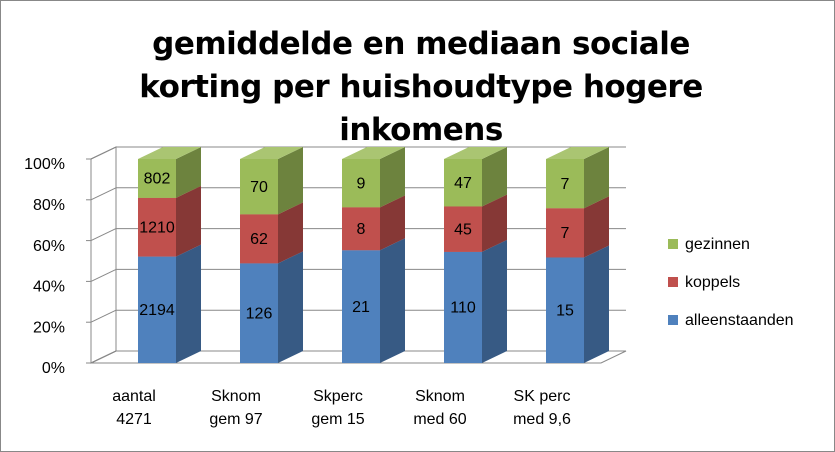 This screenshot has height=452, width=835. Describe the element at coordinates (236, 408) in the screenshot. I see `x-tick-label: Sknom gem 97` at that location.